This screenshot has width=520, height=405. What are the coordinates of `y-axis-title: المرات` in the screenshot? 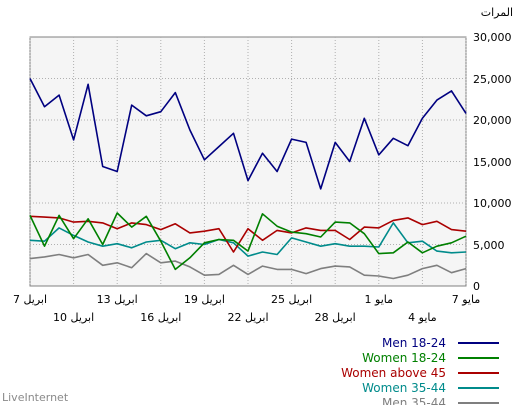 It's located at (497, 12).